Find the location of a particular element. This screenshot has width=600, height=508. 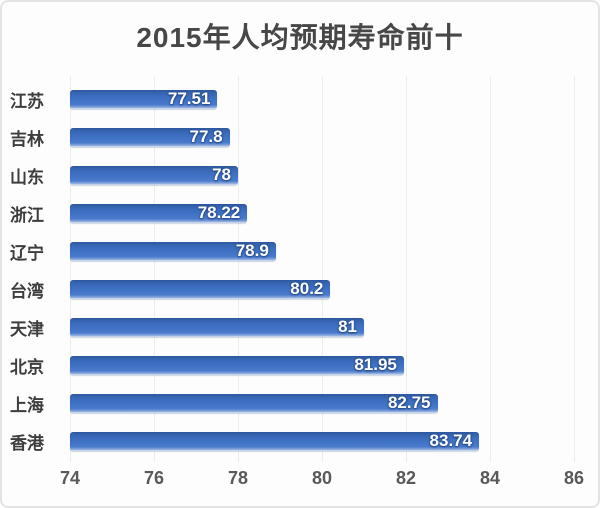

bar: 78.22 is located at coordinates (159, 213).